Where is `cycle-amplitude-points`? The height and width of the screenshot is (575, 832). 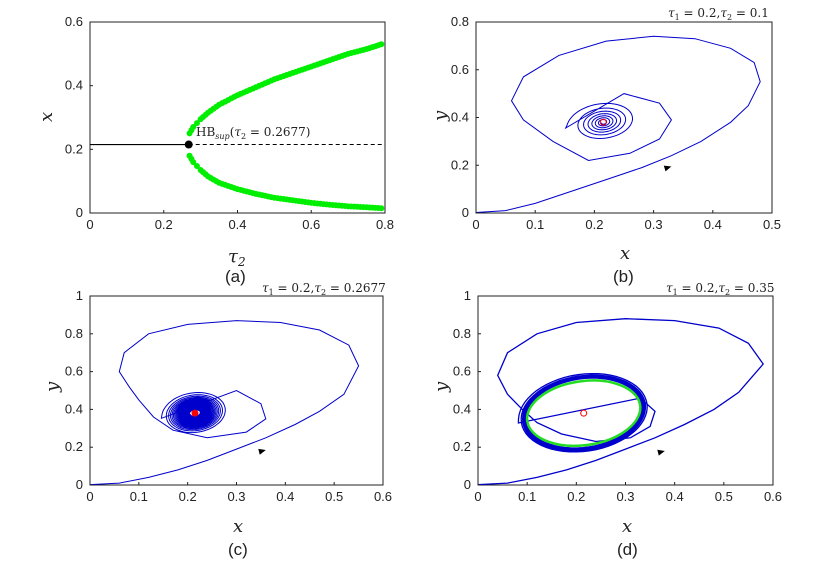
cycle-amplitude-points is located at coordinates (285, 126).